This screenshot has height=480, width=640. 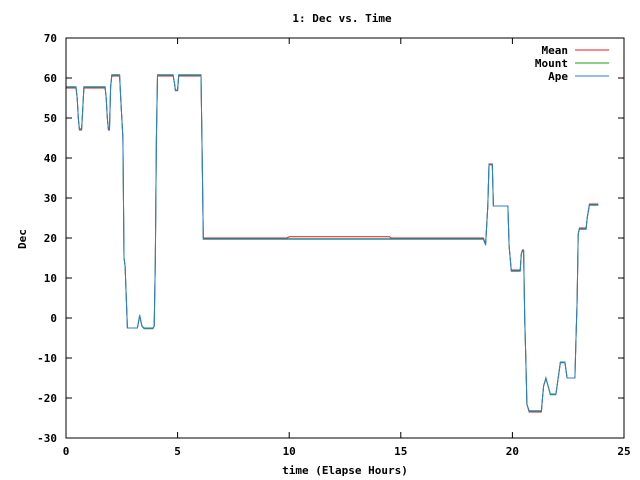 What do you see at coordinates (558, 76) in the screenshot?
I see `legend-label-ape: Ape` at bounding box center [558, 76].